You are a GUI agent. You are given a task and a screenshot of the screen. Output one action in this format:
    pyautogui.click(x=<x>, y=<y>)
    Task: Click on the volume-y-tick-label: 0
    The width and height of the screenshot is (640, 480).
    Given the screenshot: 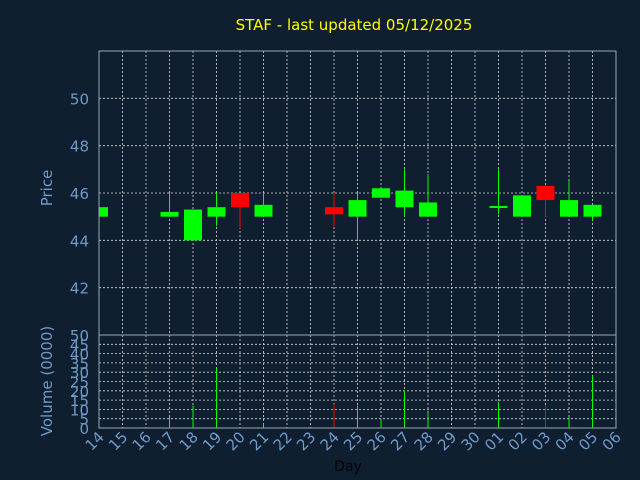 What is the action you would take?
    pyautogui.click(x=84, y=429)
    